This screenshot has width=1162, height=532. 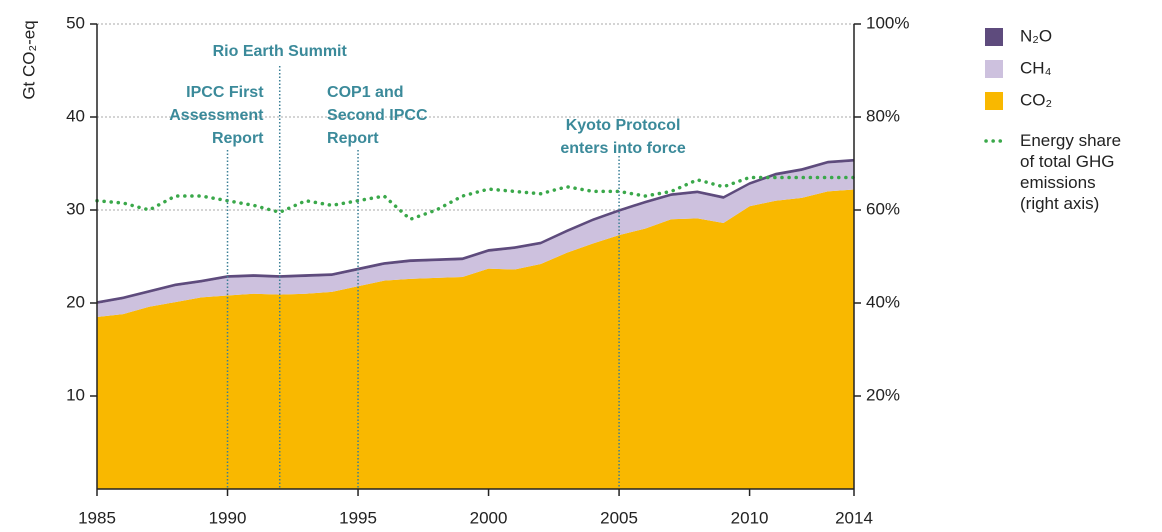 What do you see at coordinates (377, 115) in the screenshot?
I see `annotation: Second IPCC` at bounding box center [377, 115].